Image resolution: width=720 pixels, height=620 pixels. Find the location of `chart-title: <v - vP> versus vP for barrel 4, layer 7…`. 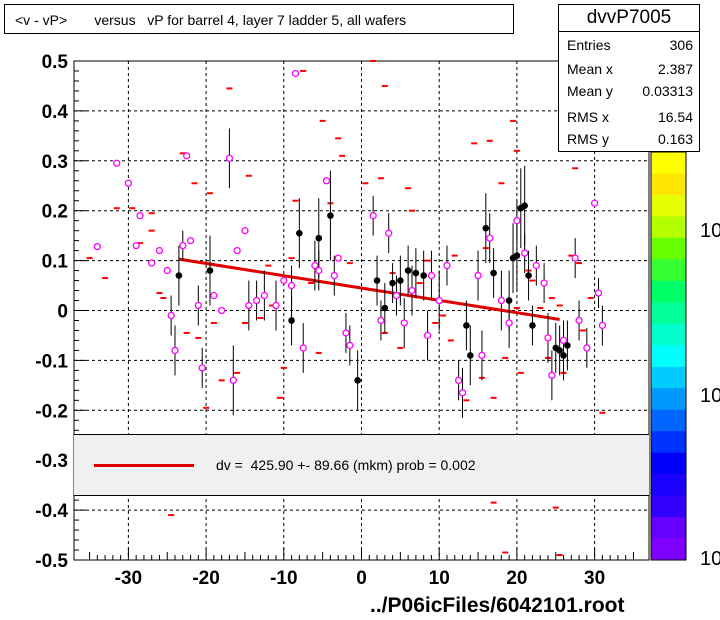

chart-title: <v - vP> versus vP for barrel 4, layer 7… is located at coordinates (211, 20).